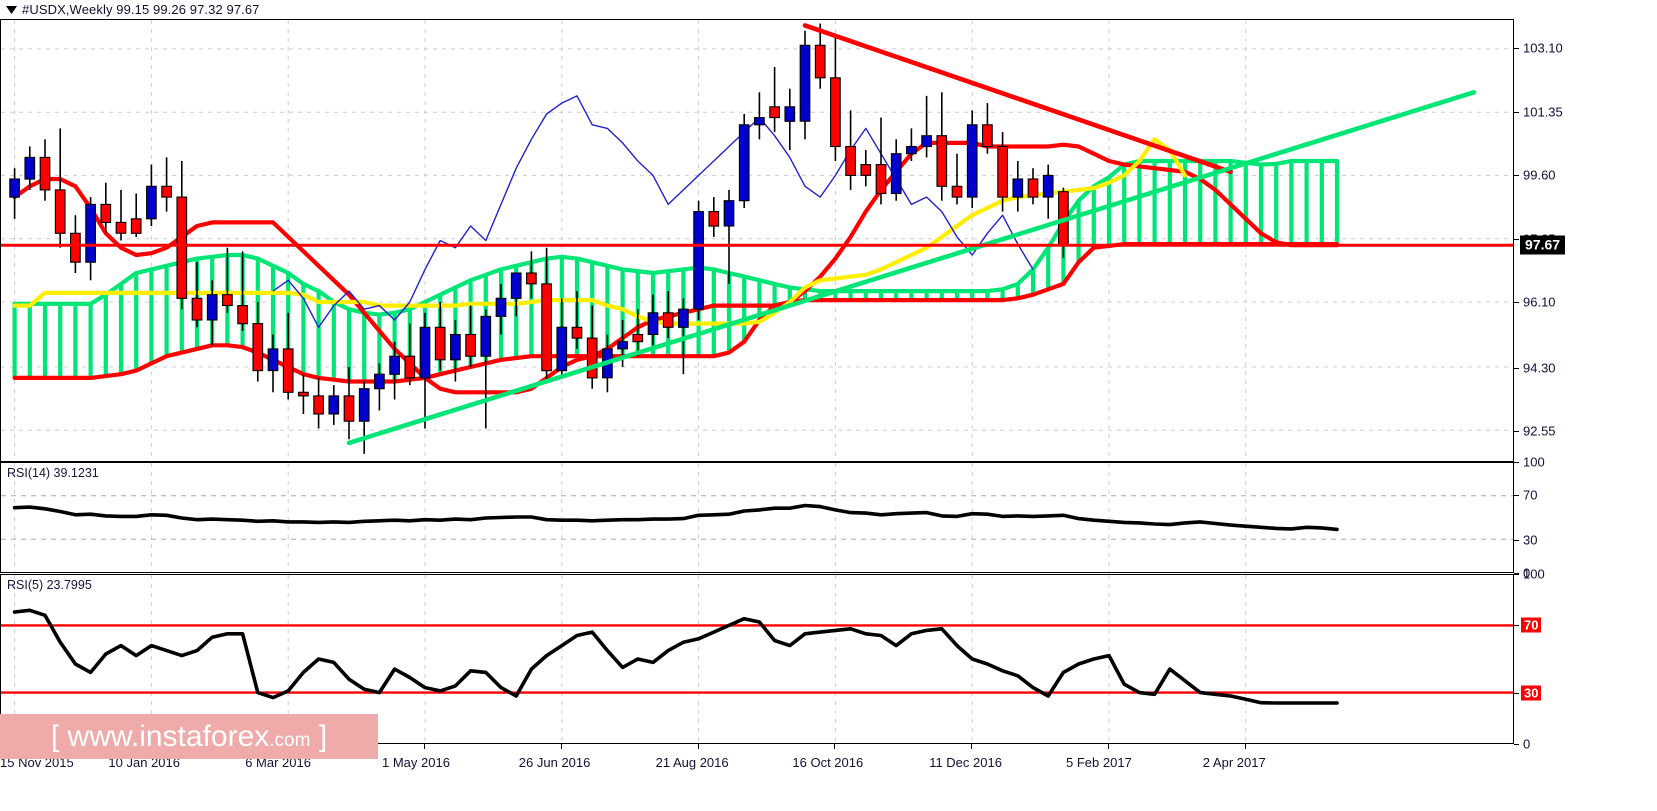 The width and height of the screenshot is (1657, 811). What do you see at coordinates (168, 736) in the screenshot?
I see `watermark-domain: www.instaforex` at bounding box center [168, 736].